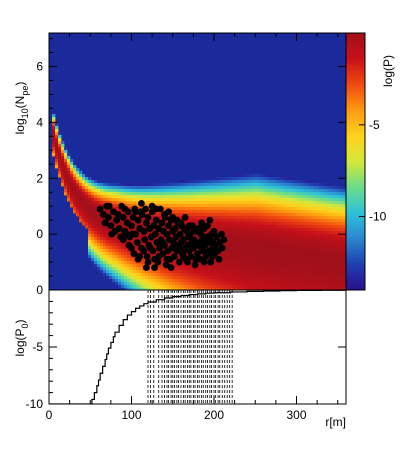  I want to click on probability-x-tick-label: 200, so click(214, 415).